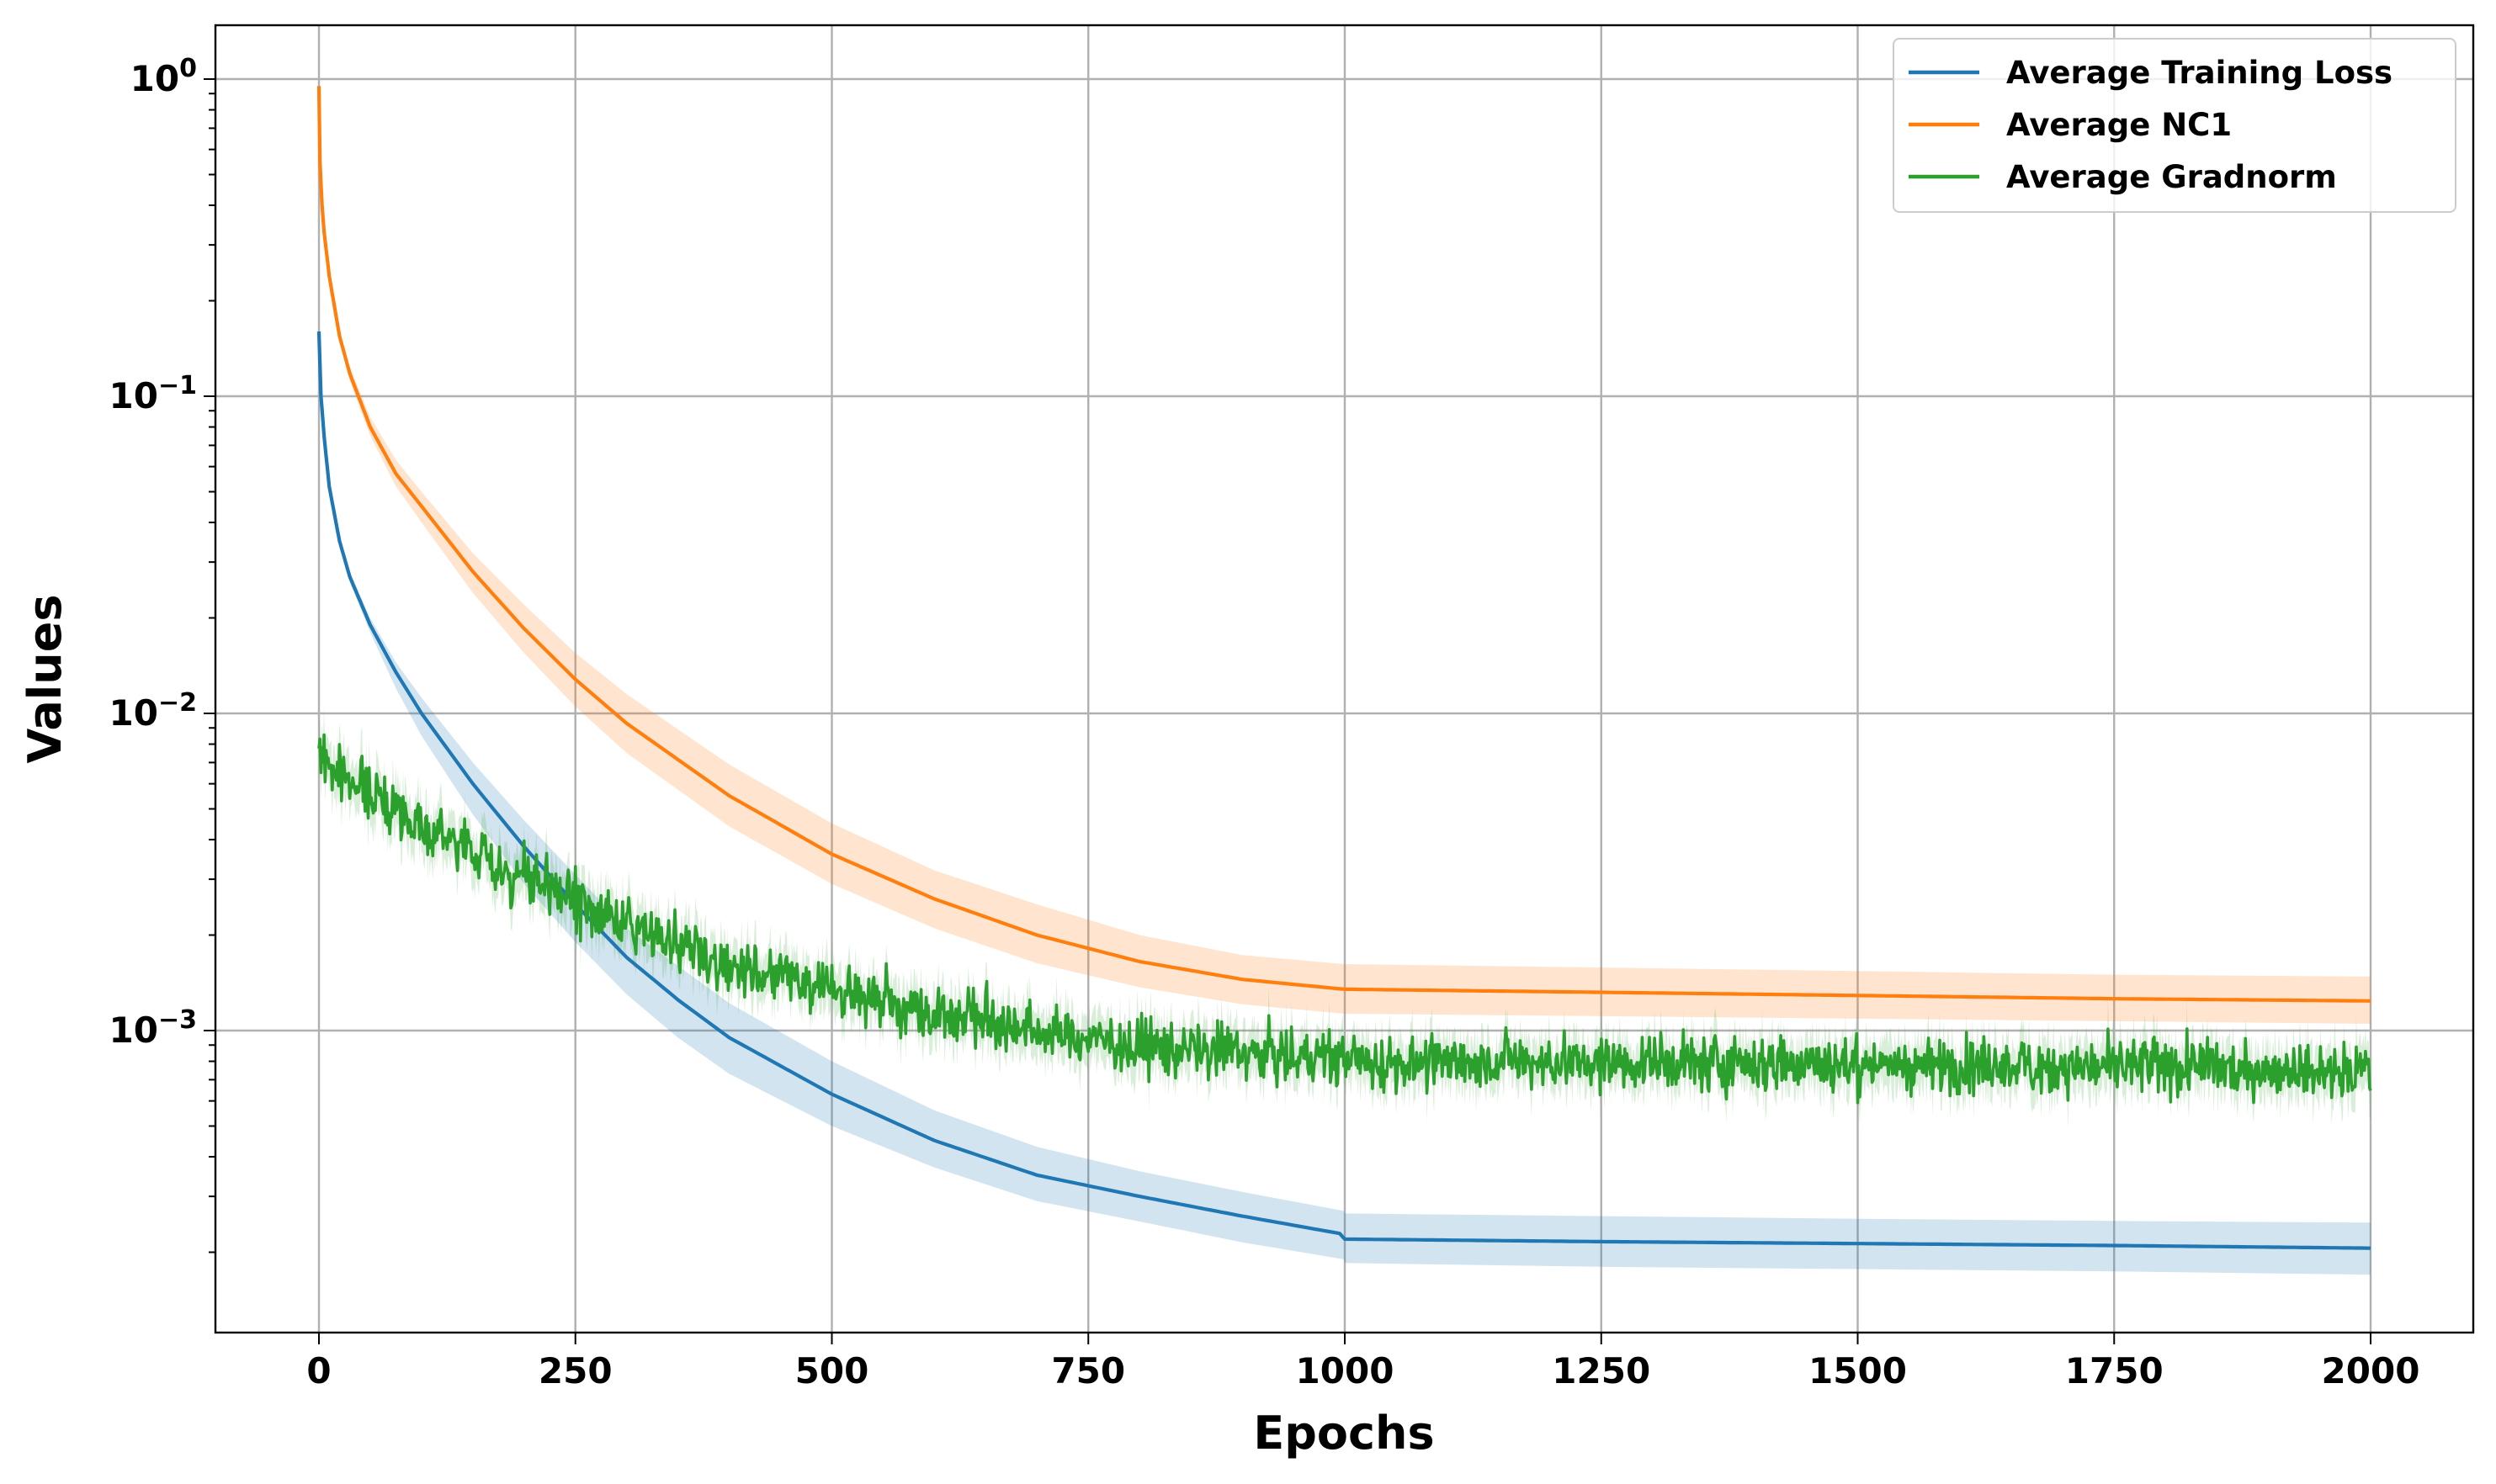  I want to click on y-axis-title: Values, so click(45, 679).